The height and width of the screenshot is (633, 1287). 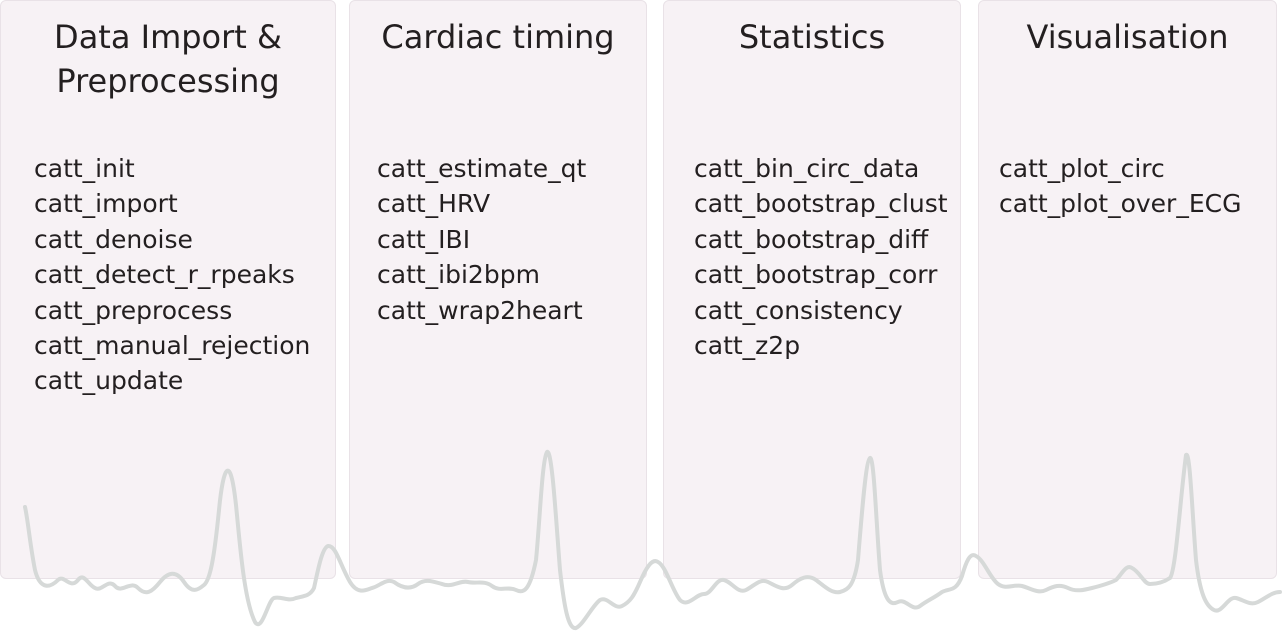 What do you see at coordinates (812, 37) in the screenshot?
I see `panel-title: Statistics` at bounding box center [812, 37].